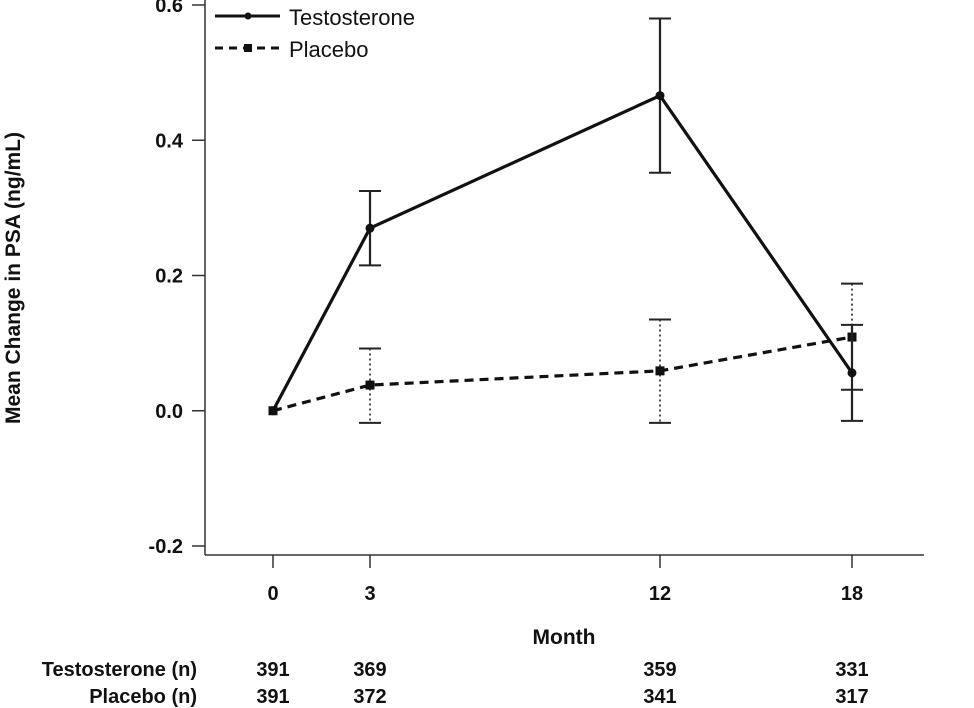 The height and width of the screenshot is (708, 974). I want to click on x-tick-label: 3, so click(369, 594).